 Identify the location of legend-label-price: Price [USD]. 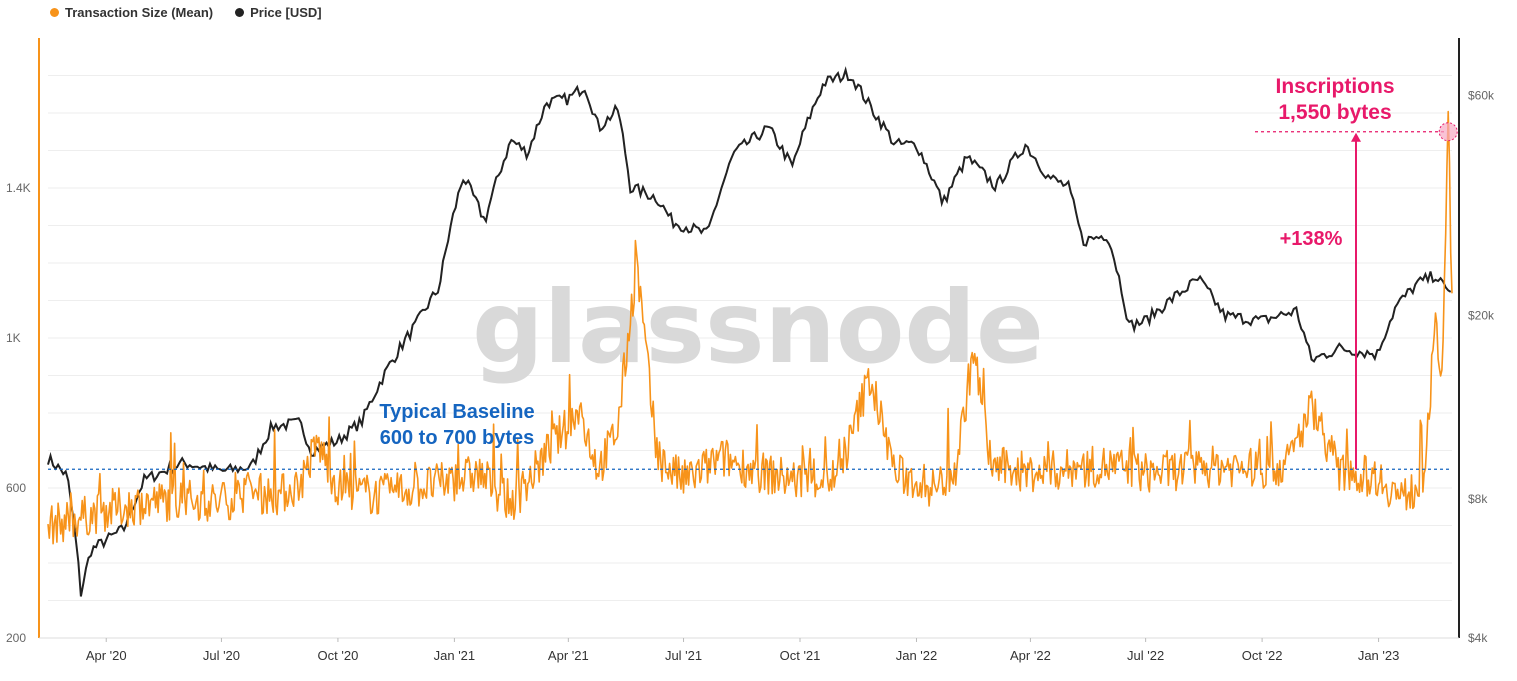
(286, 12).